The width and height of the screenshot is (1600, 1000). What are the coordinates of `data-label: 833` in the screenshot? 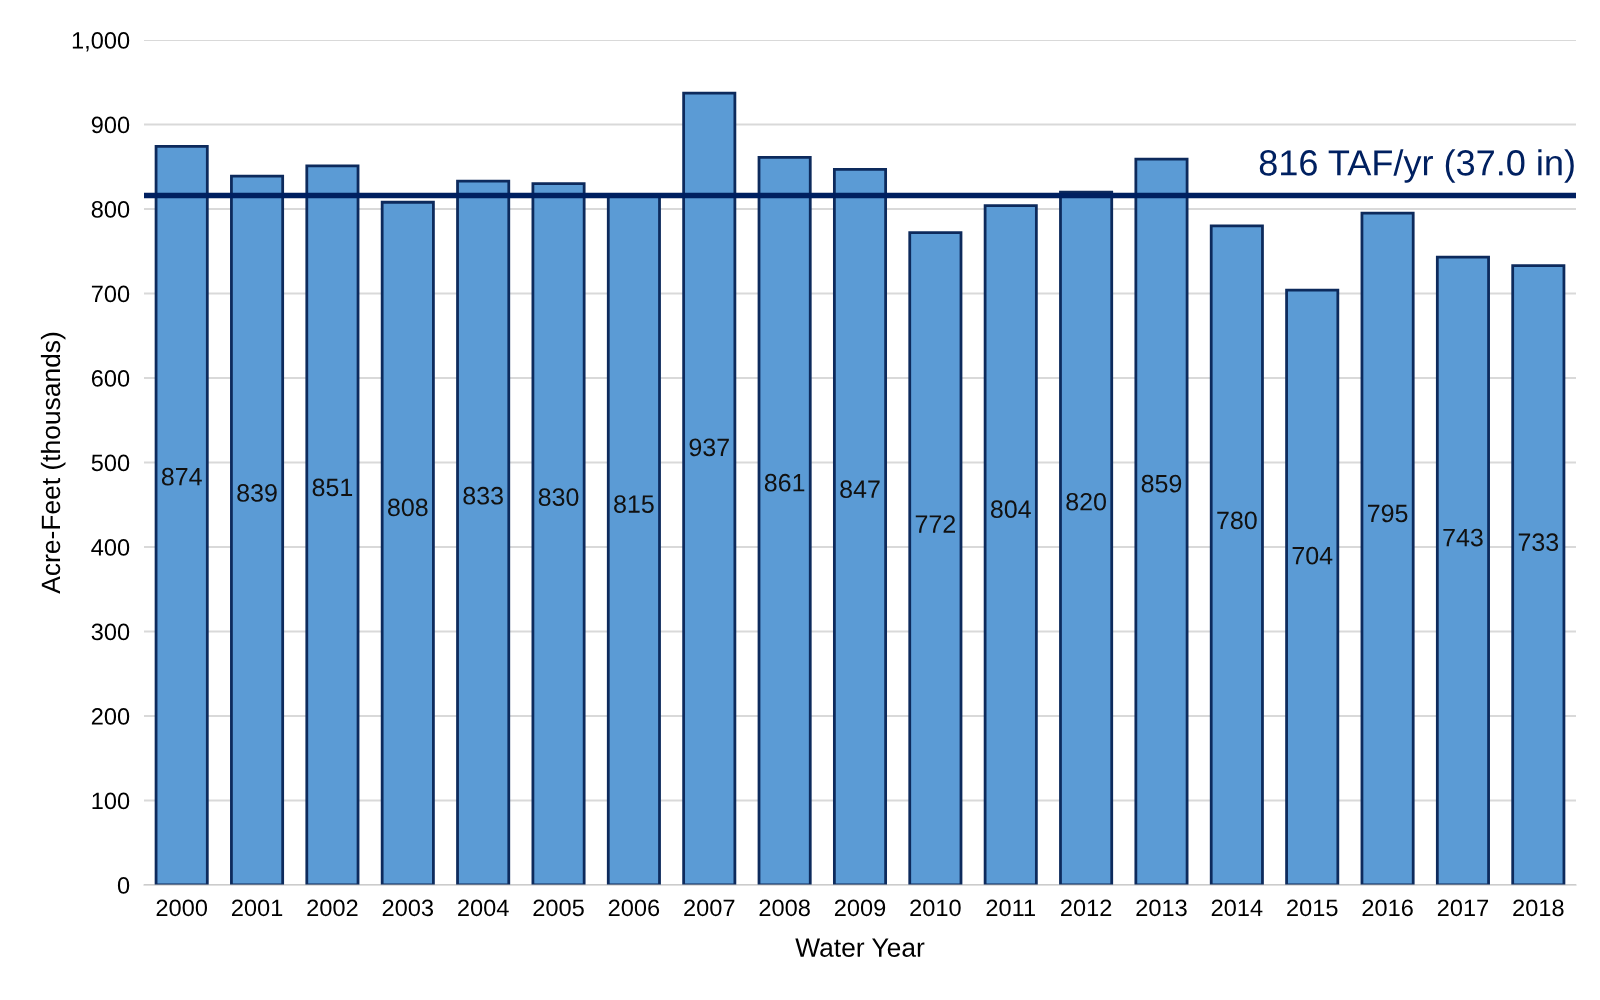 It's located at (483, 495).